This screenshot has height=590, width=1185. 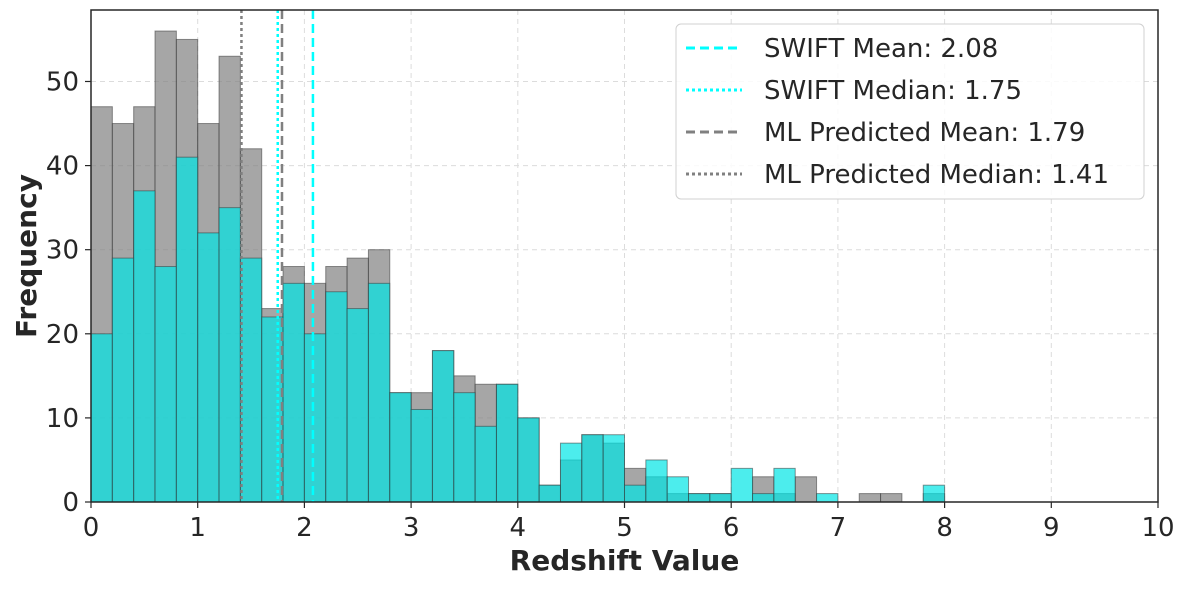 What do you see at coordinates (197, 528) in the screenshot?
I see `x-tick-label: 1` at bounding box center [197, 528].